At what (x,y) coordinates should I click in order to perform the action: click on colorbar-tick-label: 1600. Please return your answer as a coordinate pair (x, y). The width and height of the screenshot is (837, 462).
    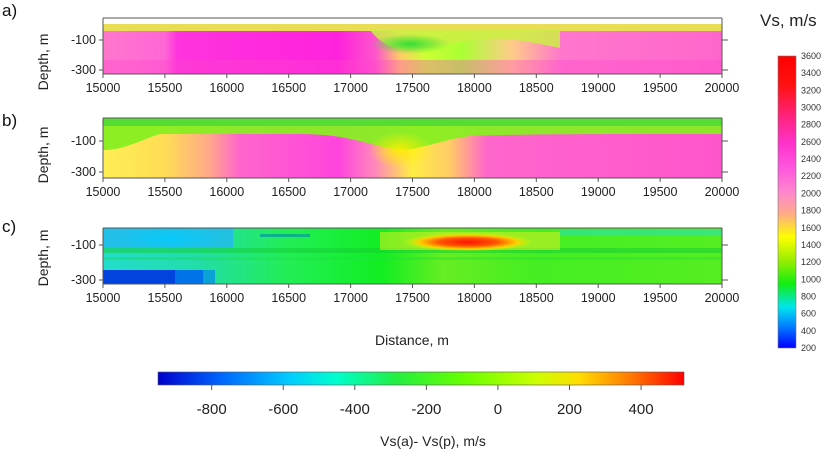
    Looking at the image, I should click on (811, 228).